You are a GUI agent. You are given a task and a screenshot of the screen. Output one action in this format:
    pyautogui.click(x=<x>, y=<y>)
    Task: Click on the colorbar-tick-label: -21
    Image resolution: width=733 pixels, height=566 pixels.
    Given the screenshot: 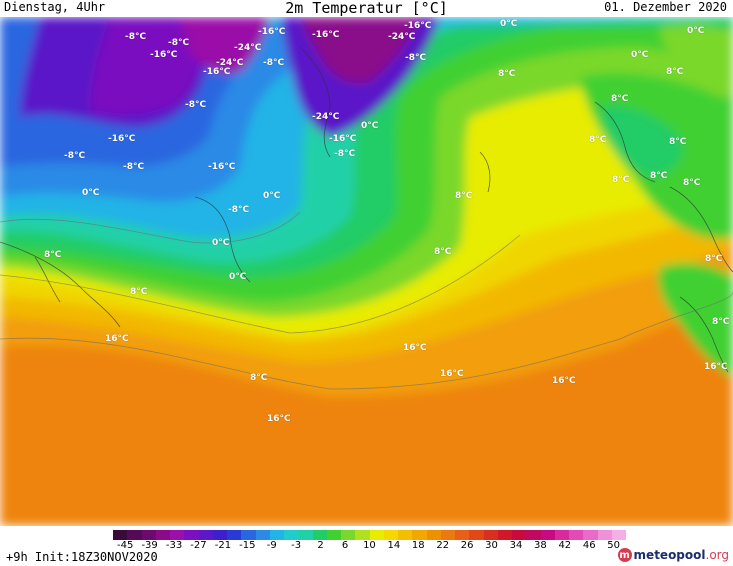 What is the action you would take?
    pyautogui.click(x=223, y=545)
    